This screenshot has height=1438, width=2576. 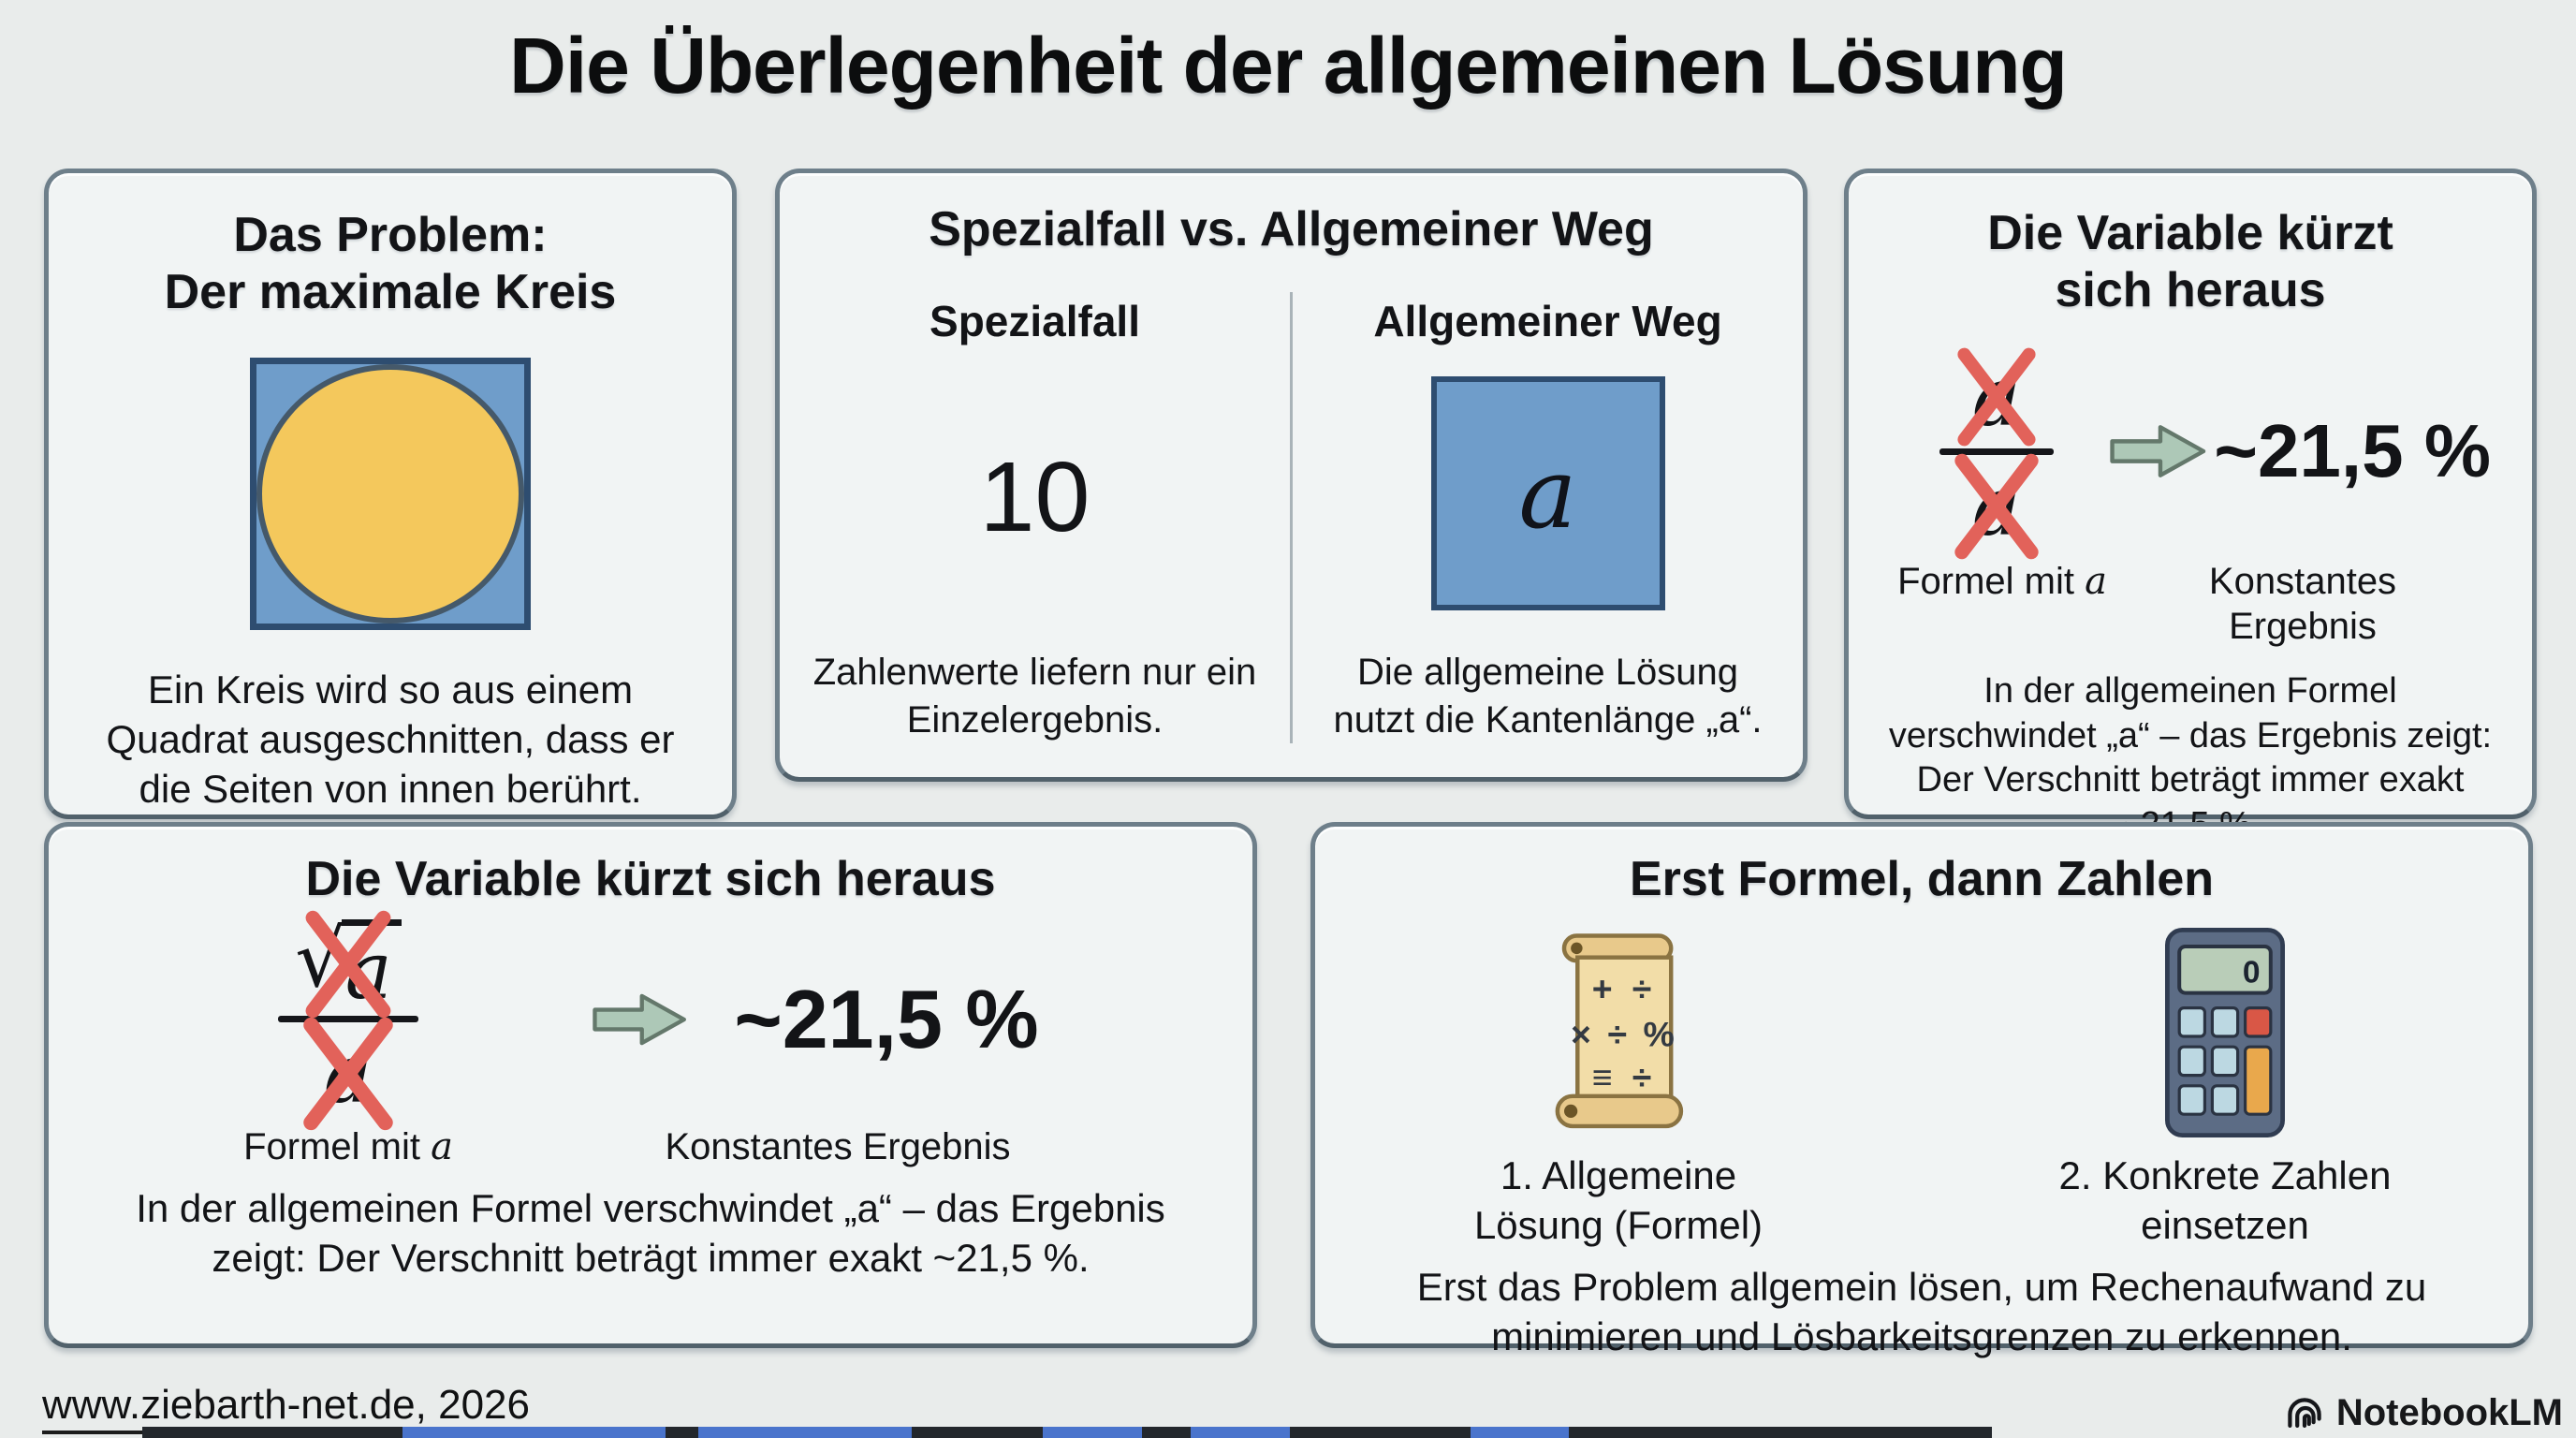 I want to click on cancellation-equation: √ a a, so click(x=650, y=1021).